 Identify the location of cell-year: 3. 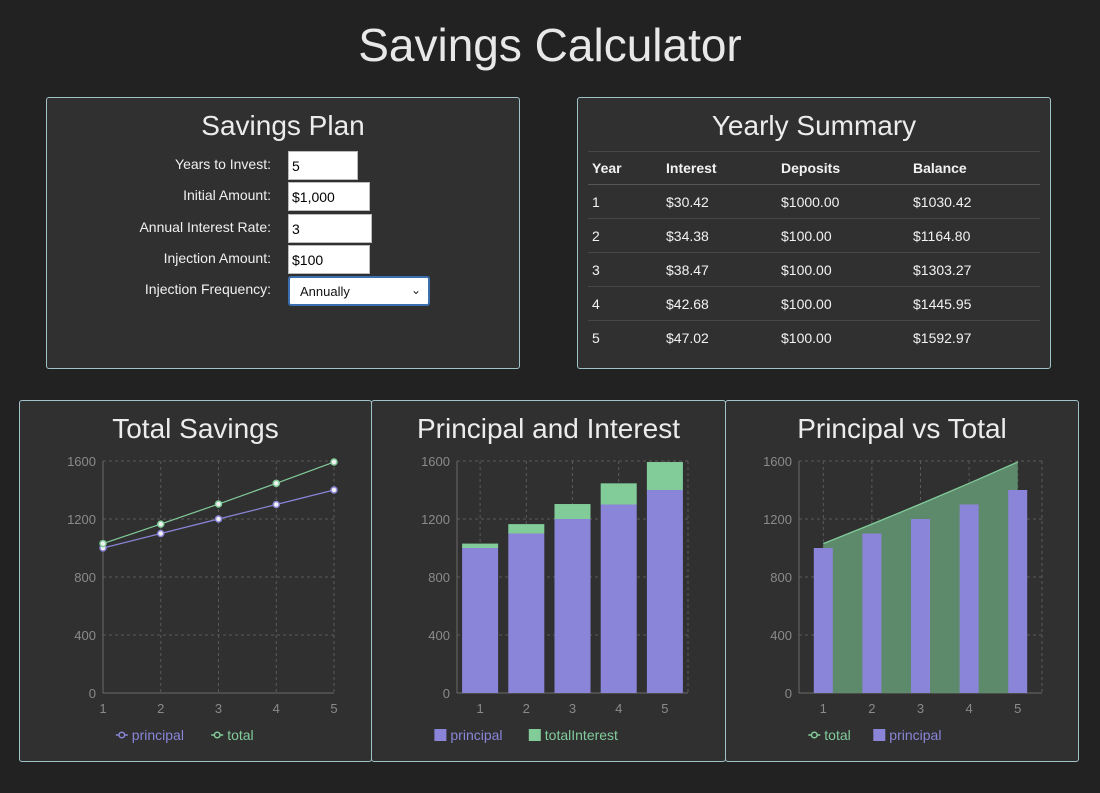
(625, 269).